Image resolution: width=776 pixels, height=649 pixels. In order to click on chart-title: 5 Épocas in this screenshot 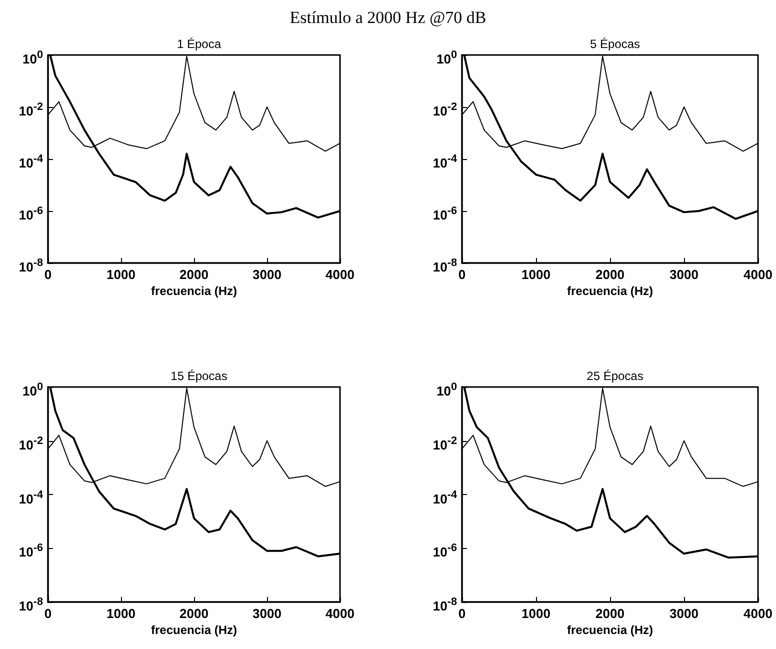, I will do `click(615, 44)`.